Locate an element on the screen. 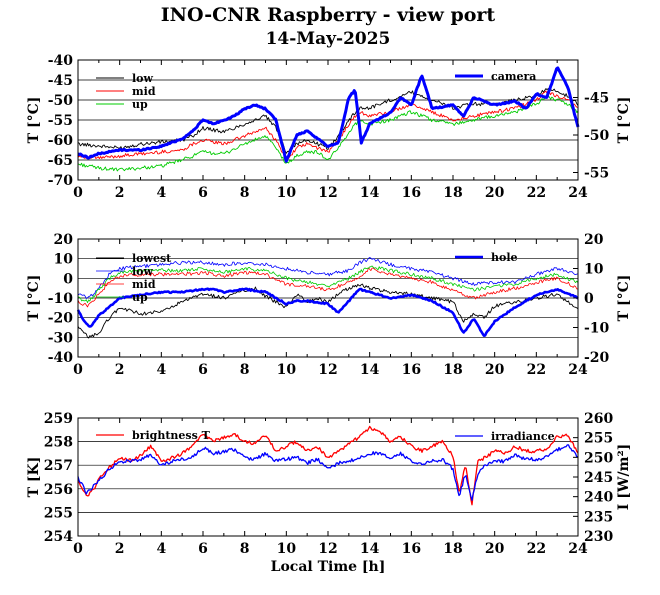 The width and height of the screenshot is (660, 595). y-right-tick-label: 10 is located at coordinates (594, 270).